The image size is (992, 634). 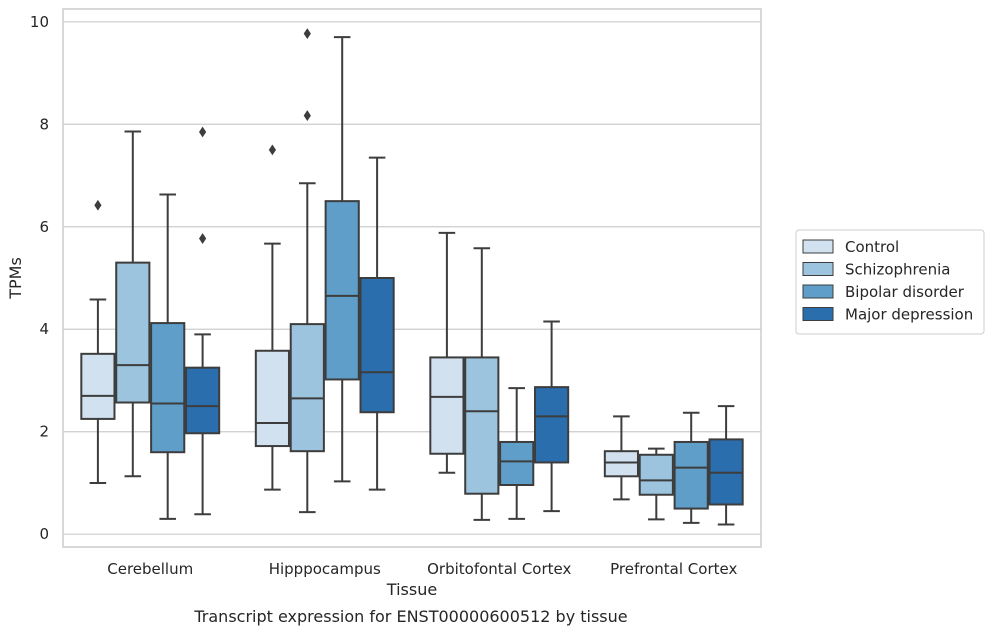 I want to click on legend-label: Schizophrenia, so click(x=897, y=270).